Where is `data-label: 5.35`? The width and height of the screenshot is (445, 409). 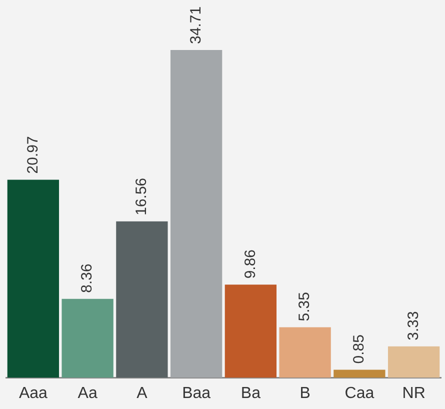
data-label: 5.35 is located at coordinates (305, 307).